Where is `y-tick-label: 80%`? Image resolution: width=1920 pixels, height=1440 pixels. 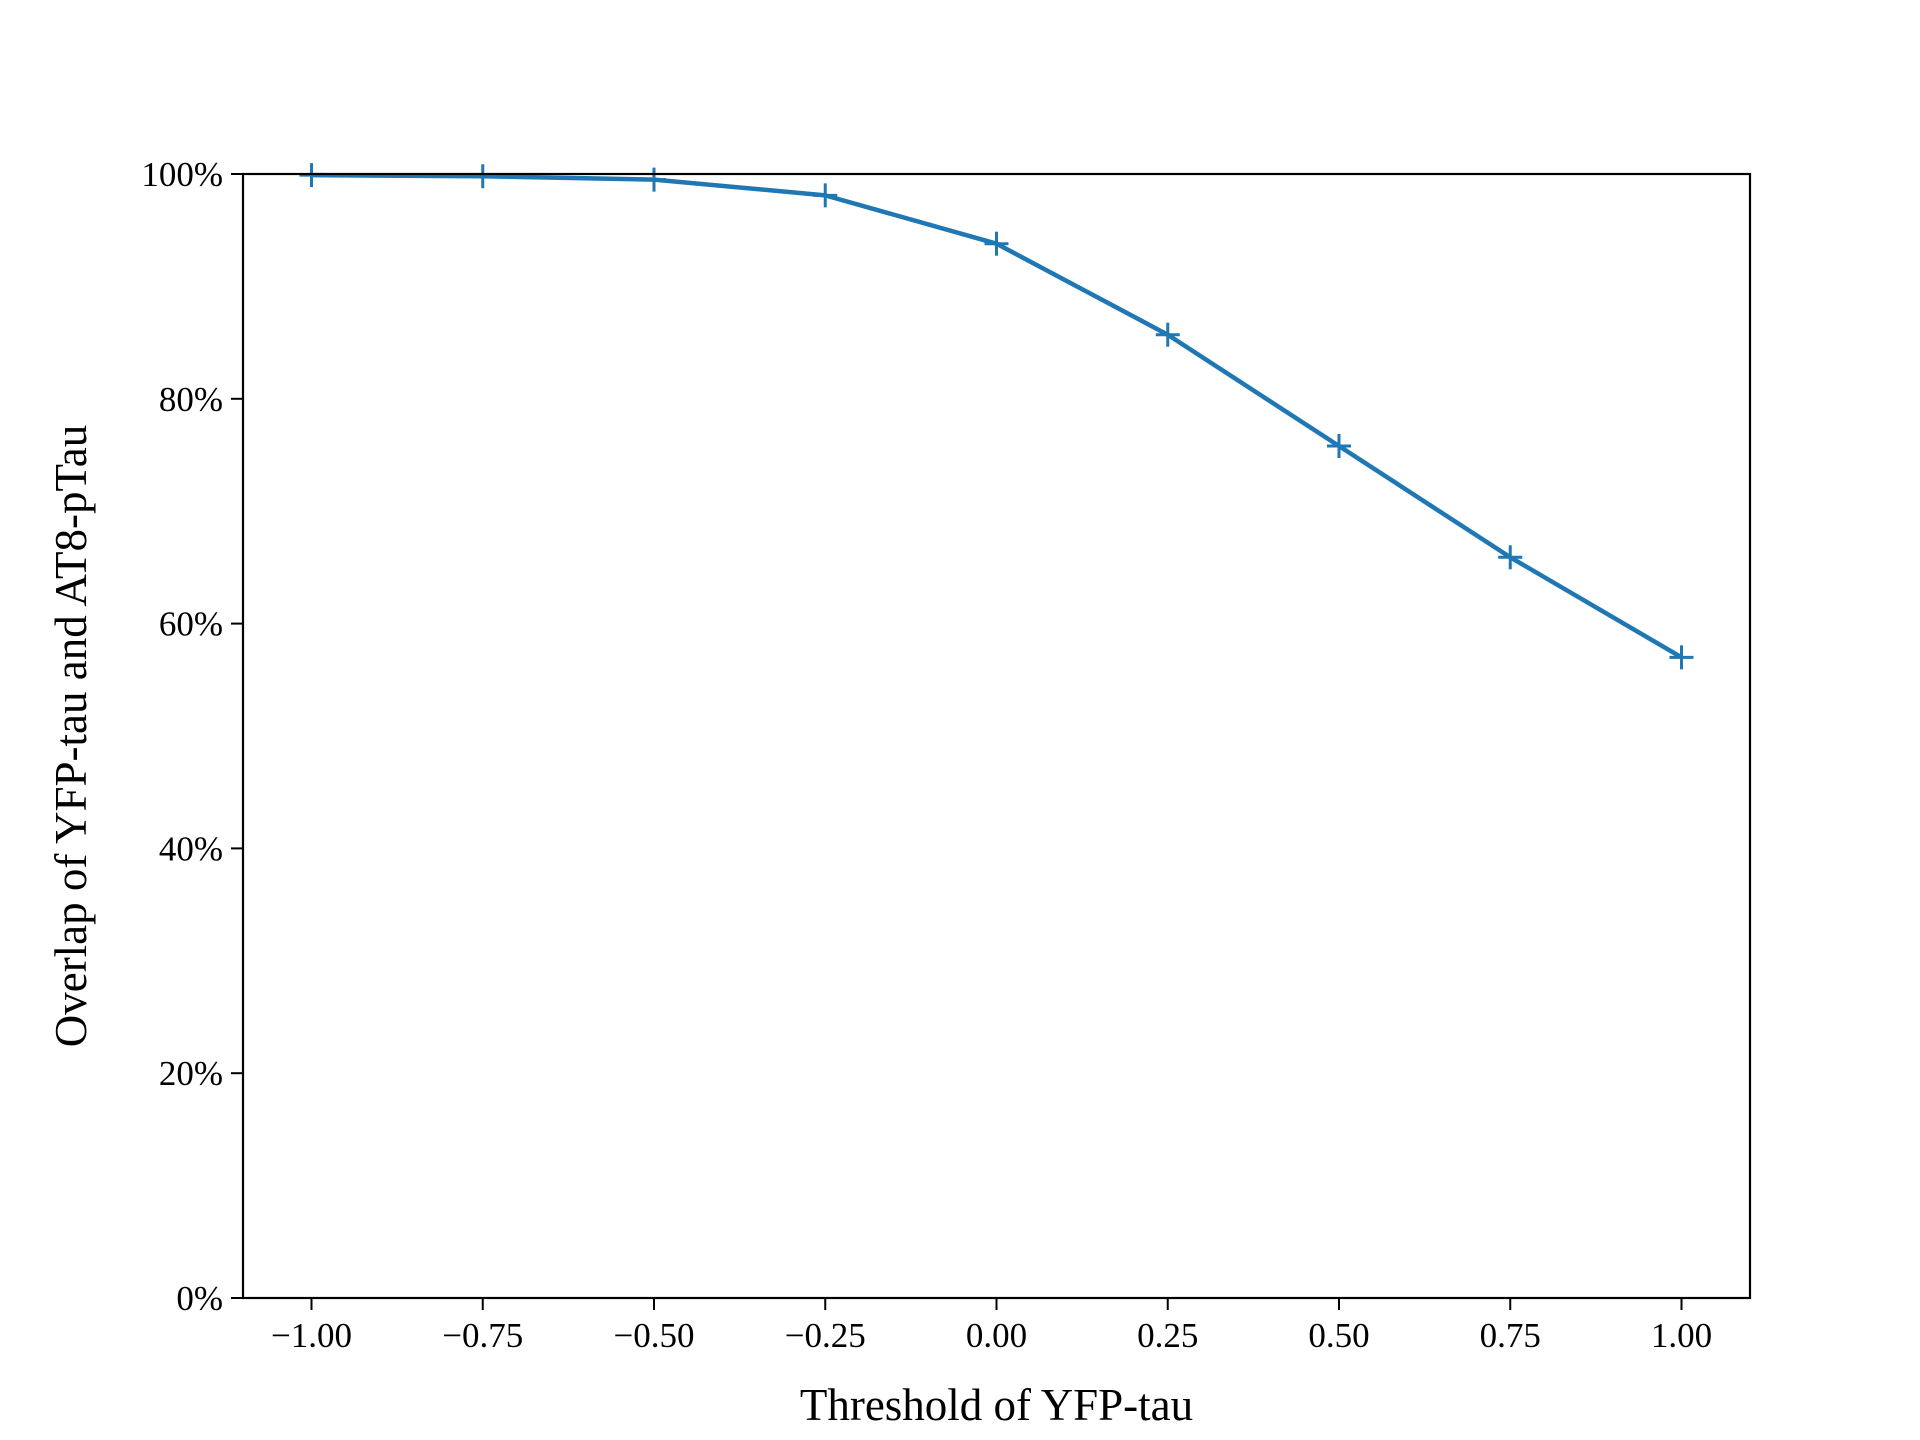 y-tick-label: 80% is located at coordinates (191, 399).